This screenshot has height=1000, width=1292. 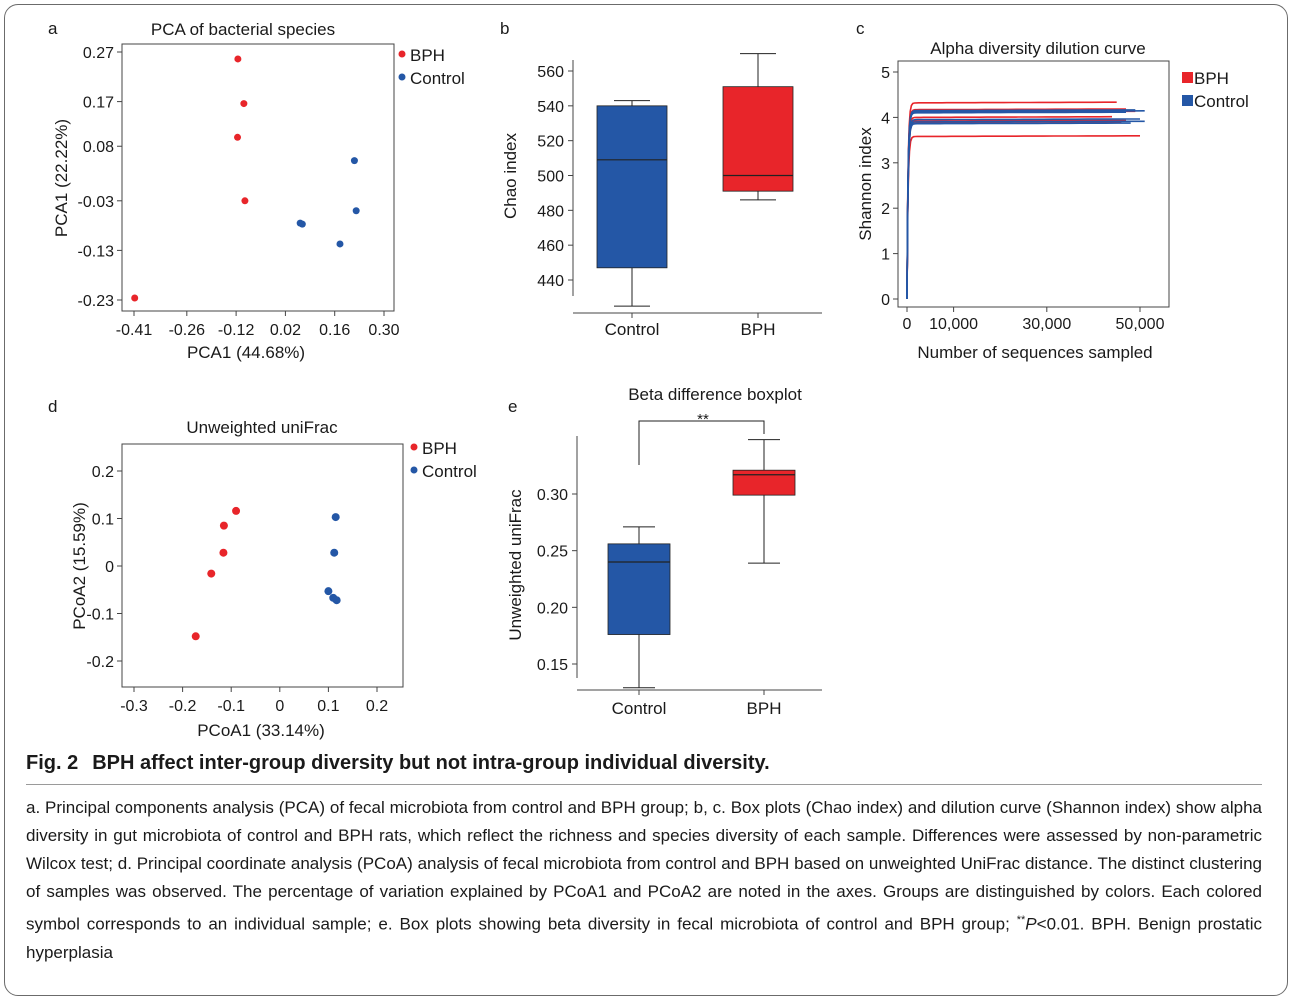 I want to click on panel-d-xtick-label: 0.2, so click(x=377, y=706).